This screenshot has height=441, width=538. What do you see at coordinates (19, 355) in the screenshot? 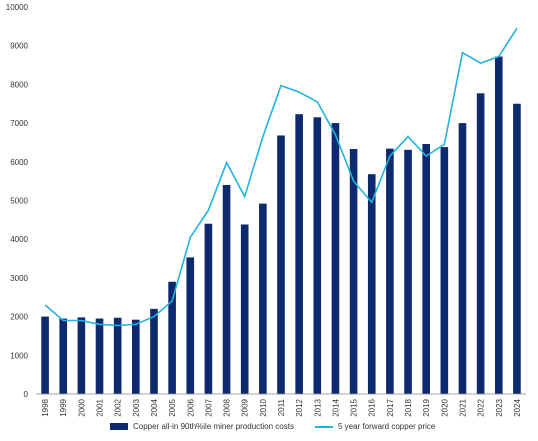
I see `y-tick-label: 1000` at bounding box center [19, 355].